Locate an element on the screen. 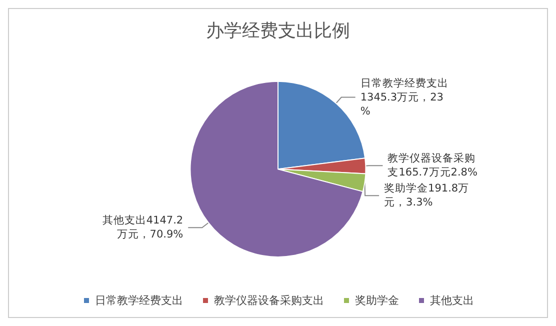 This screenshot has width=556, height=326. data-label: 奖助学金191.8万元，3.3% is located at coordinates (427, 195).